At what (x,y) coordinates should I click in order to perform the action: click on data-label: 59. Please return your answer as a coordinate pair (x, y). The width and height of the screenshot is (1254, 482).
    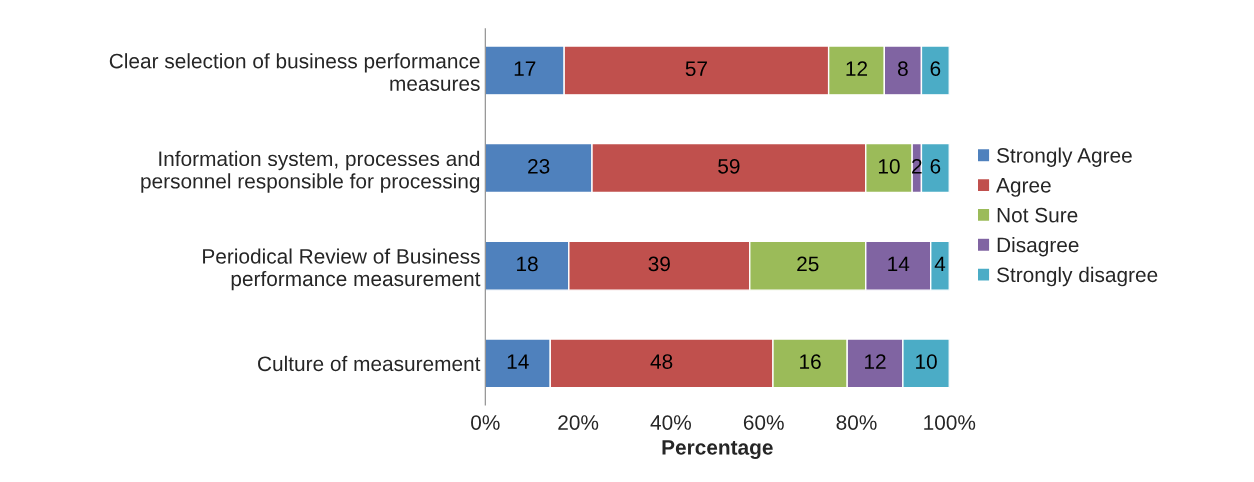
    Looking at the image, I should click on (729, 166).